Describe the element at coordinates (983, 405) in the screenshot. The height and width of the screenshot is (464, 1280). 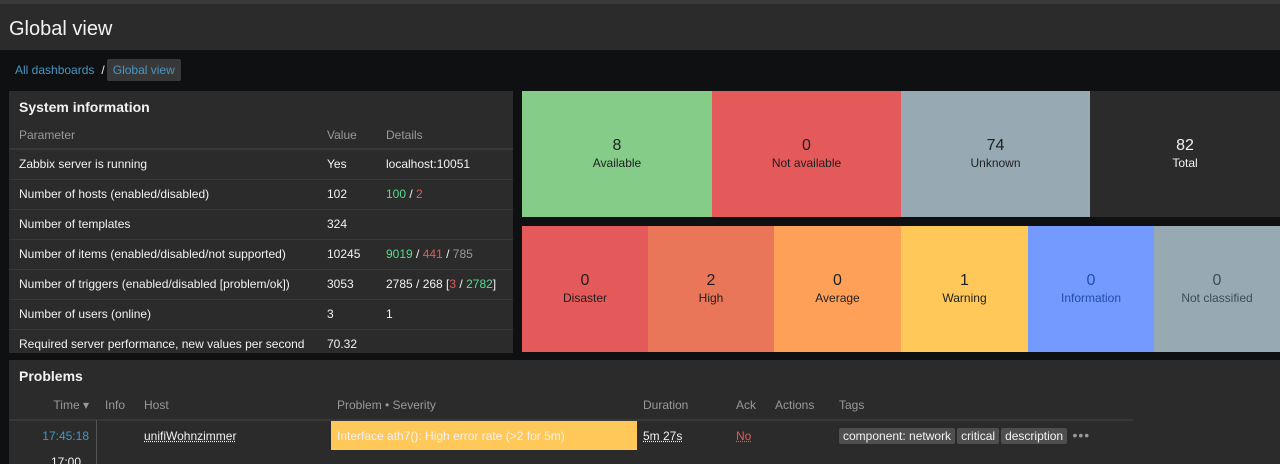
I see `column-header-tags: Tags` at that location.